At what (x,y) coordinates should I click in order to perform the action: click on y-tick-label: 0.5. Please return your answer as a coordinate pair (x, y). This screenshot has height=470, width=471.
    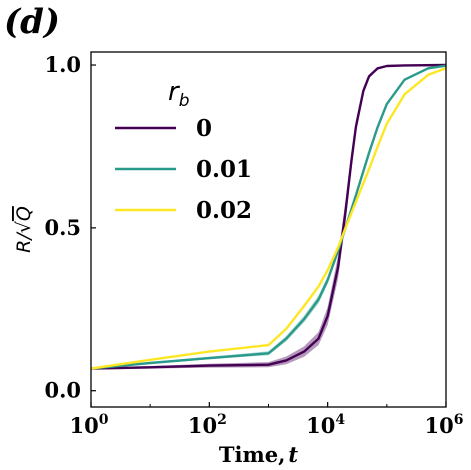
    Looking at the image, I should click on (62, 227).